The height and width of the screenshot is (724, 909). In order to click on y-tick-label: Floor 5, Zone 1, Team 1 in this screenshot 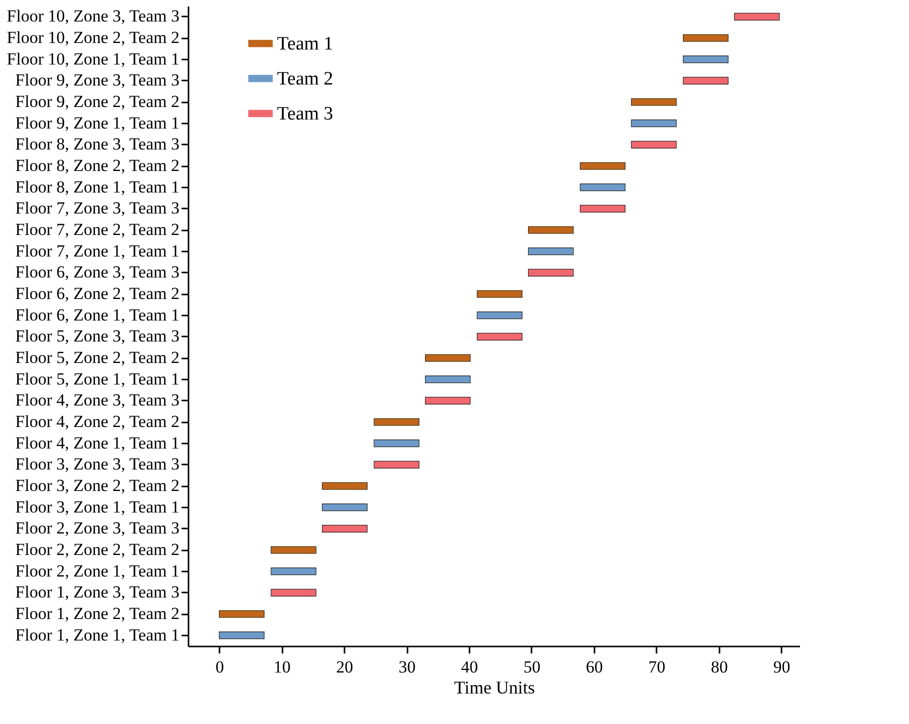, I will do `click(97, 378)`.